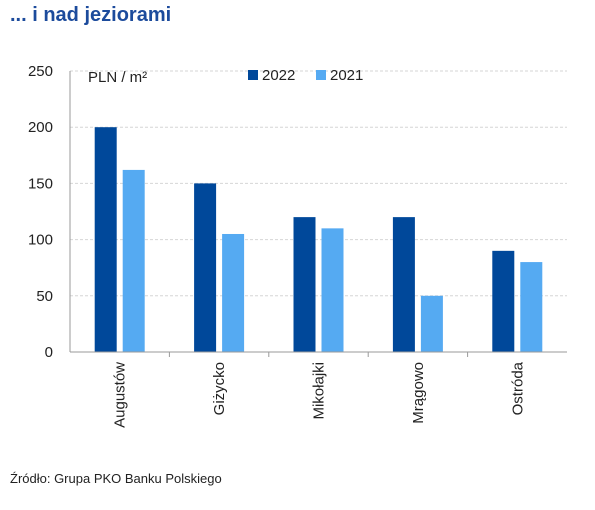 This screenshot has width=595, height=510. What do you see at coordinates (40, 127) in the screenshot?
I see `y-tick-label: 200` at bounding box center [40, 127].